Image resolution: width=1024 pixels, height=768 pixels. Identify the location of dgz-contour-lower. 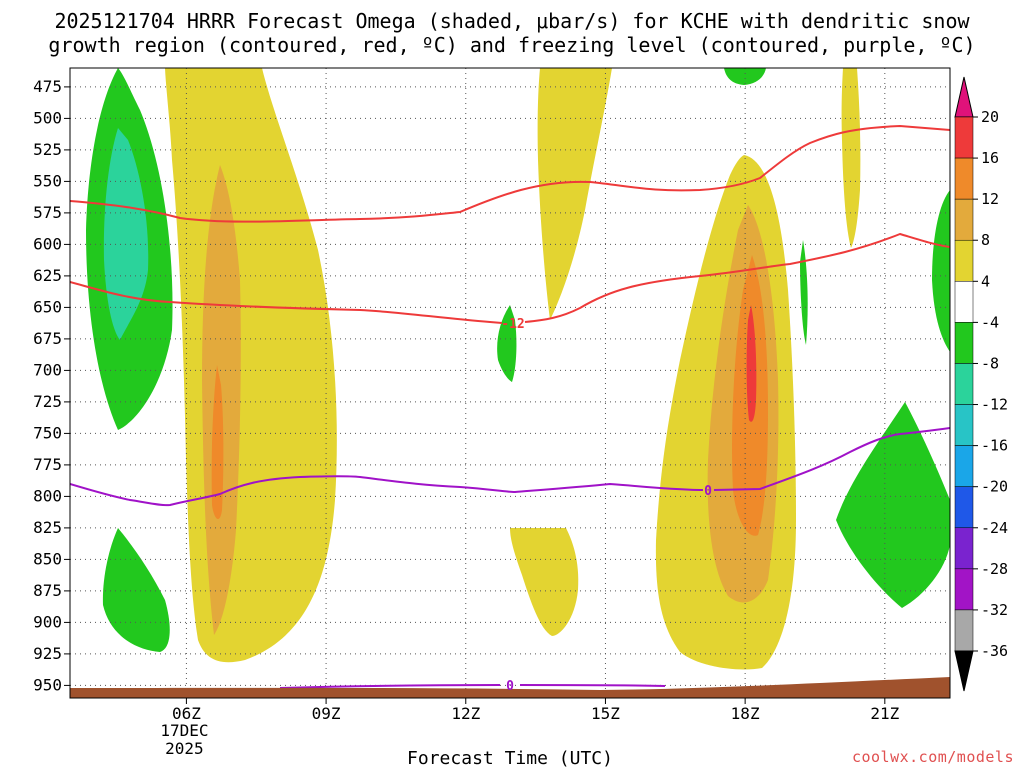
(510, 278).